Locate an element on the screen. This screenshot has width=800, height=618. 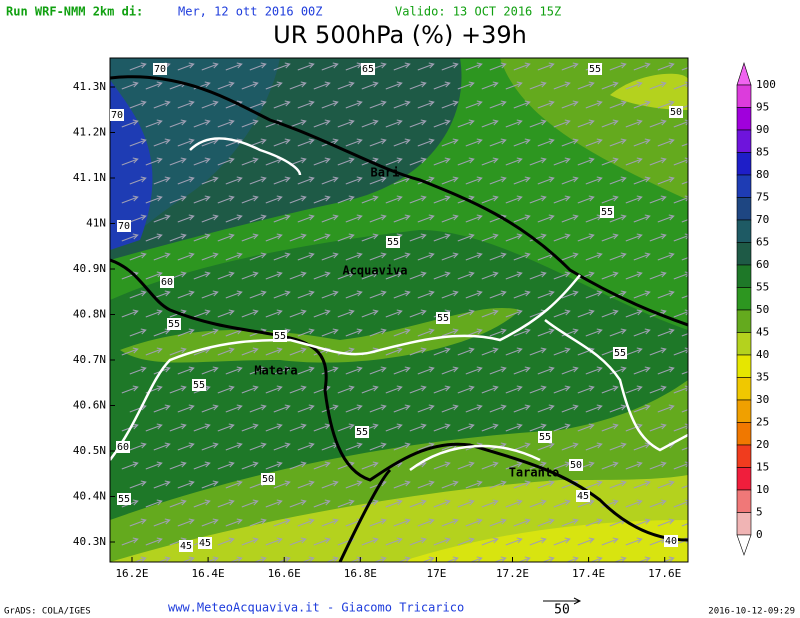
lat-label: 41.1N is located at coordinates (89, 177).